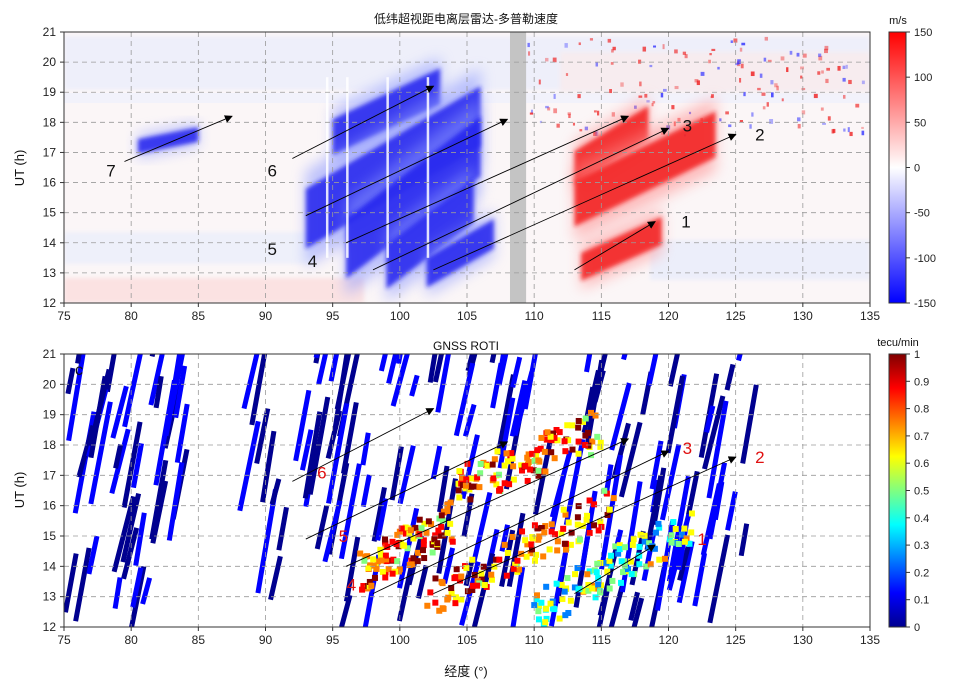 The image size is (955, 687). I want to click on radar-stripe, so click(428, 167).